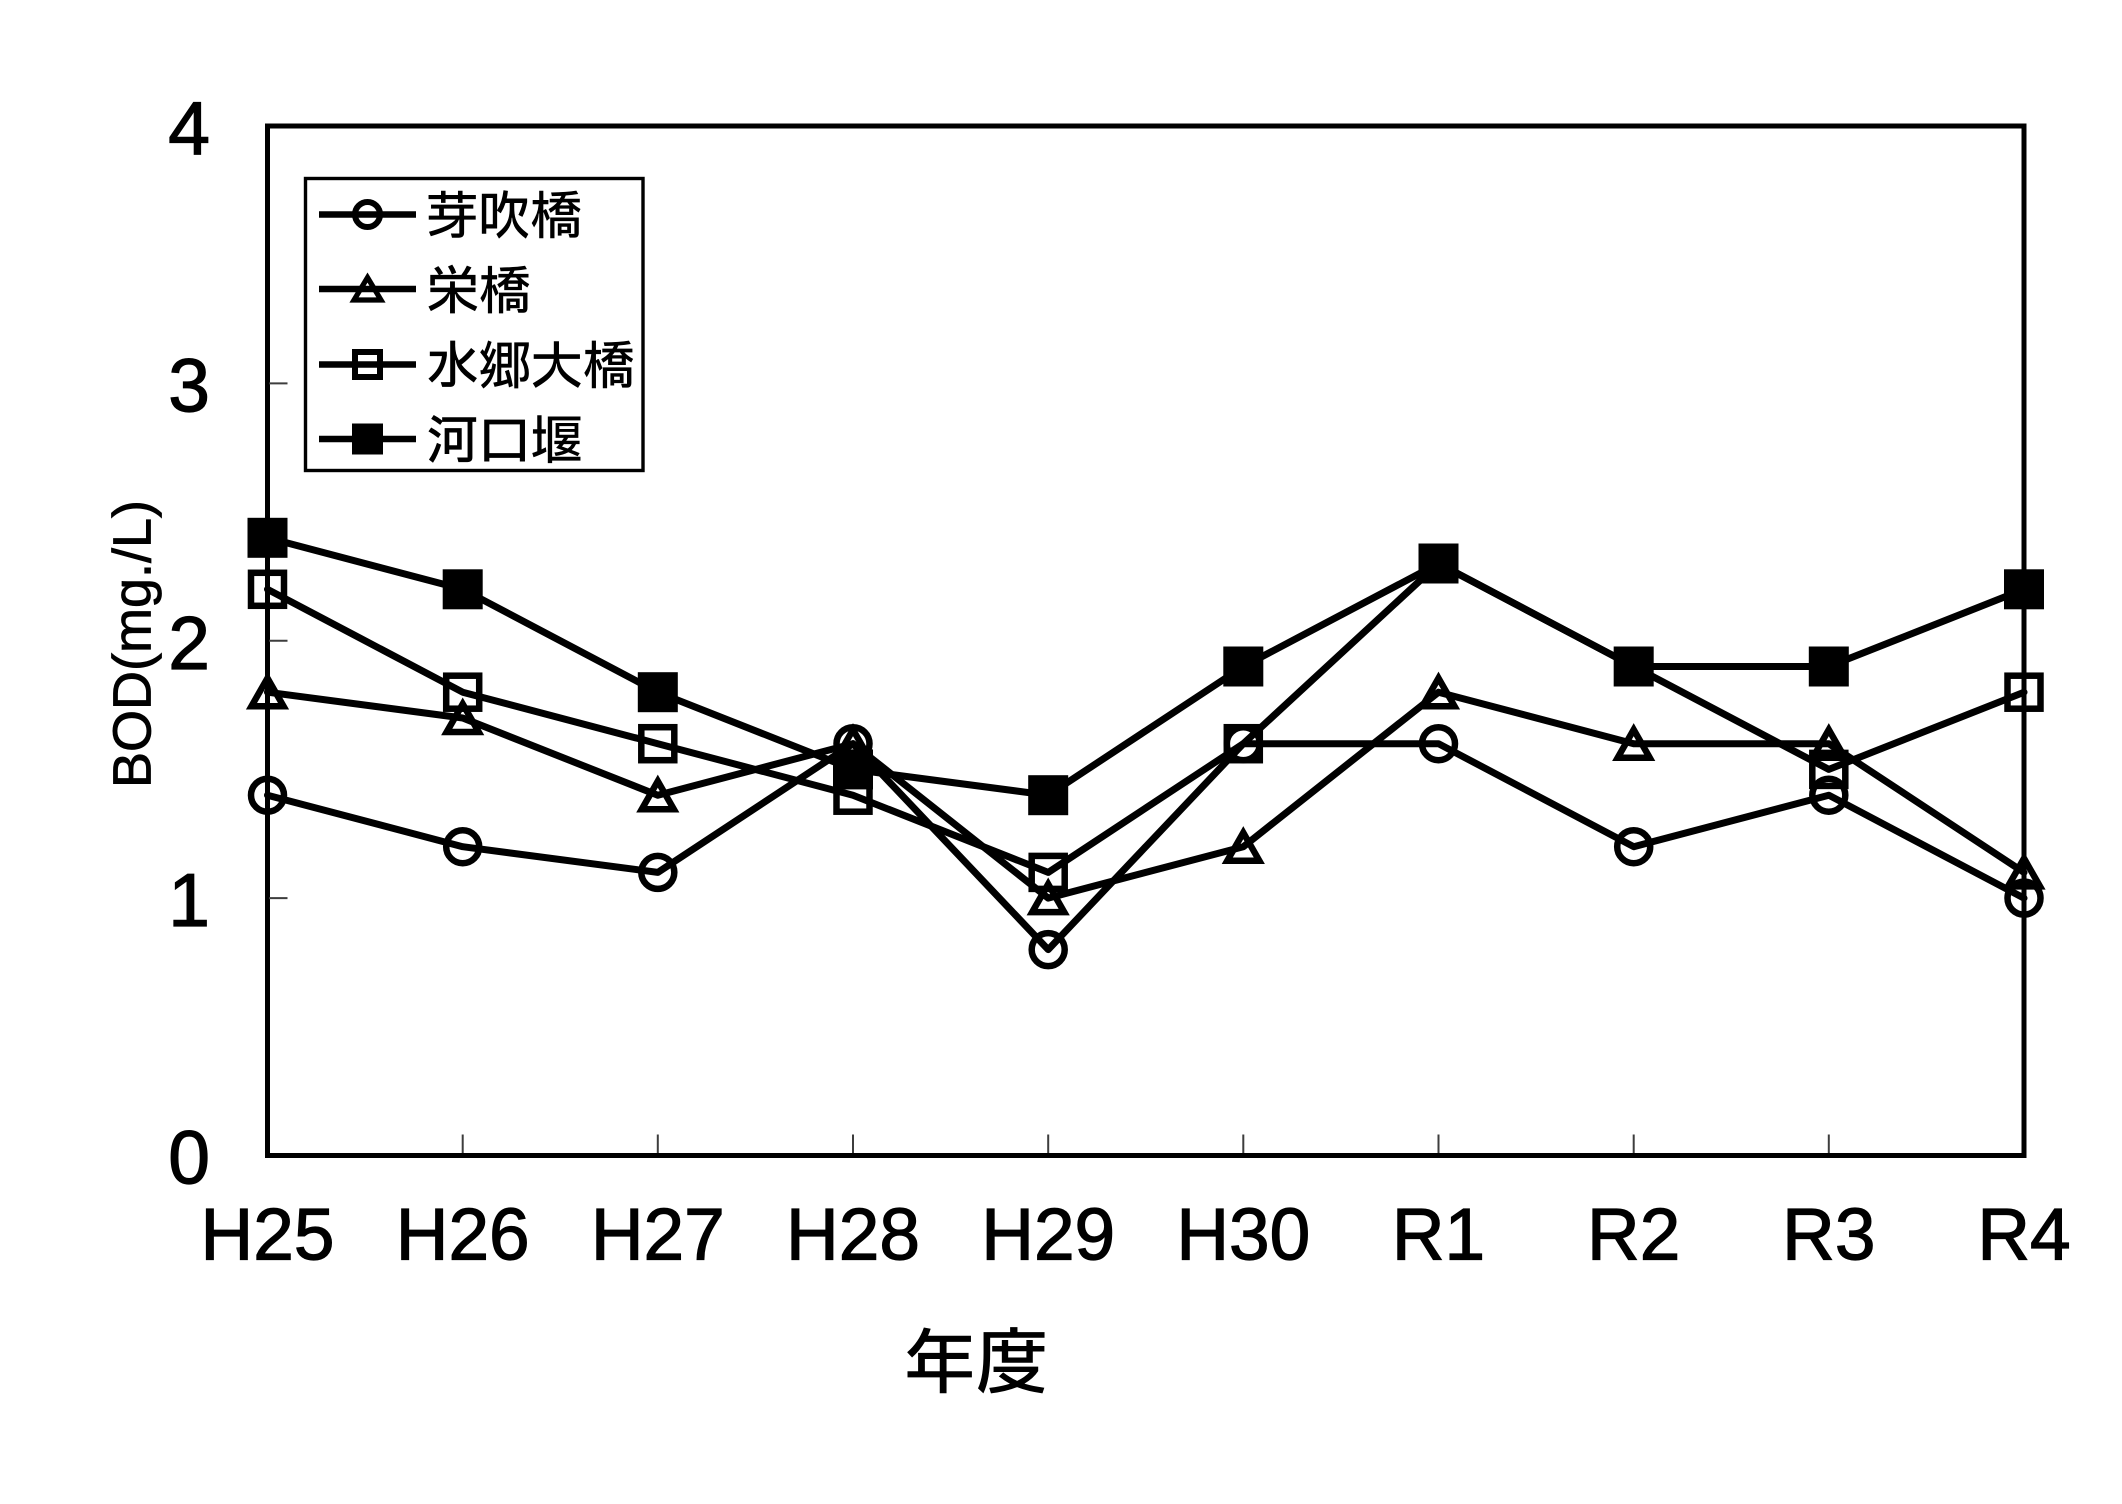 This screenshot has width=2122, height=1504. I want to click on svg-text: 0, so click(189, 1158).